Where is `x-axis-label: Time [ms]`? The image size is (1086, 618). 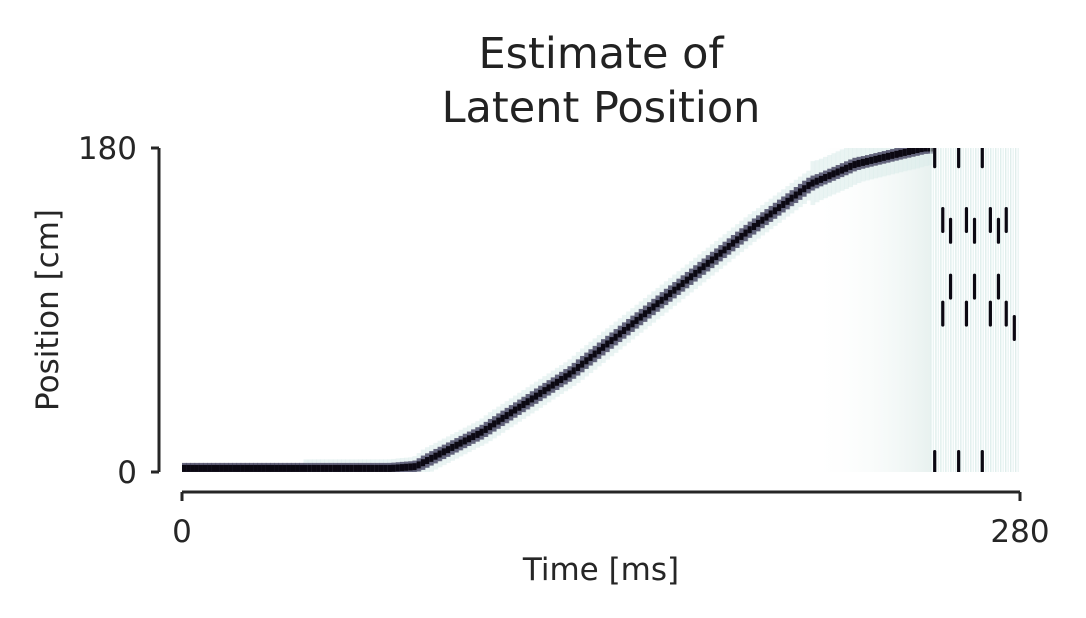
x-axis-label: Time [ms] is located at coordinates (600, 570).